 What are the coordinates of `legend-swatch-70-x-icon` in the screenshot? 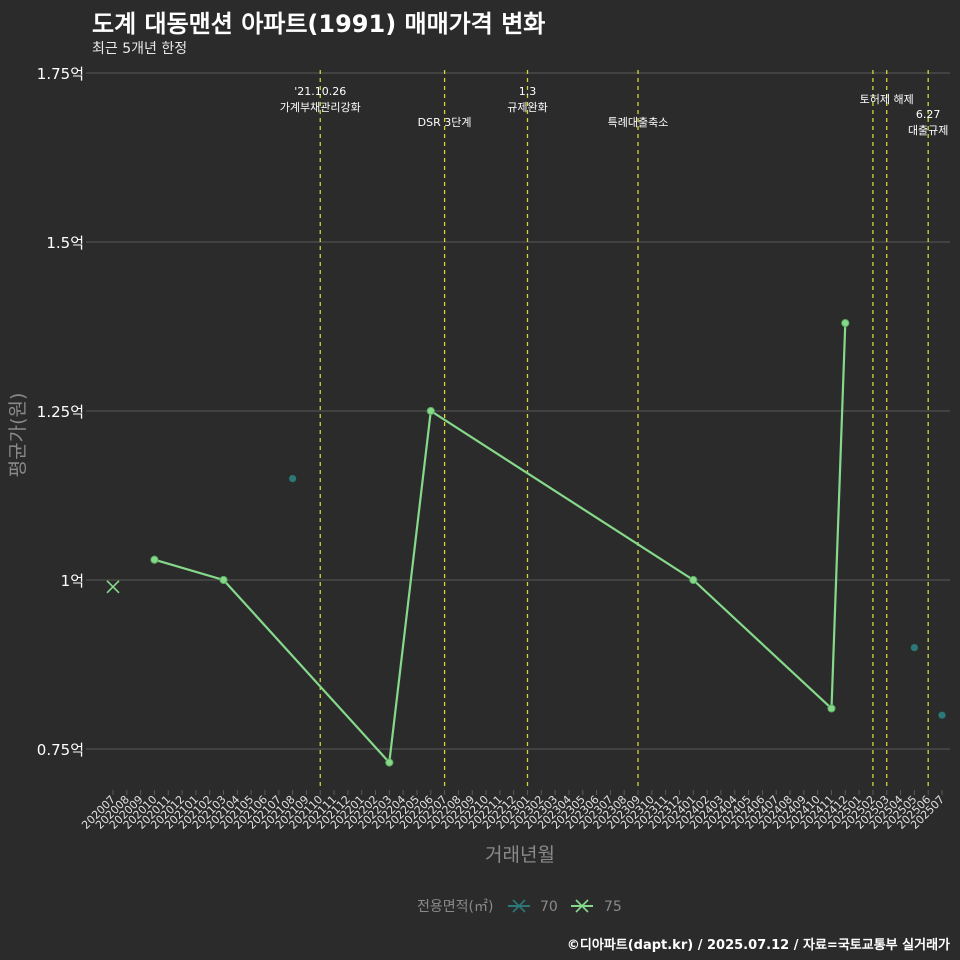 It's located at (519, 906).